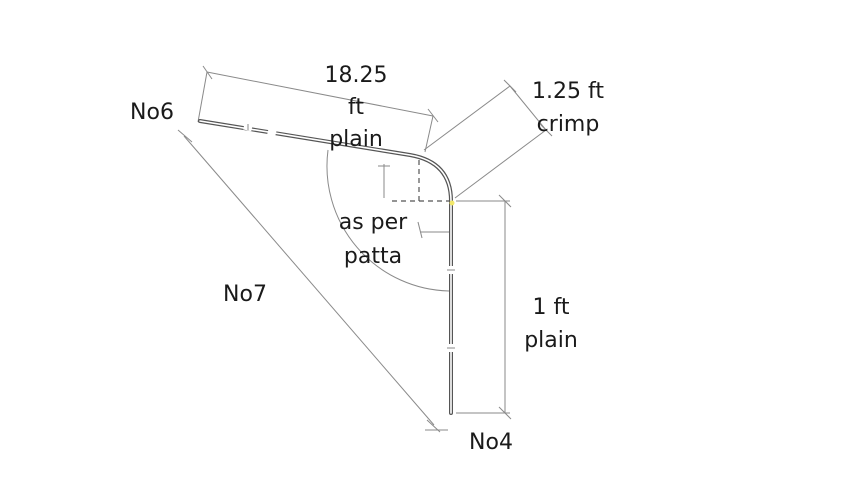  What do you see at coordinates (488, 139) in the screenshot?
I see `crimp-length-dimension` at bounding box center [488, 139].